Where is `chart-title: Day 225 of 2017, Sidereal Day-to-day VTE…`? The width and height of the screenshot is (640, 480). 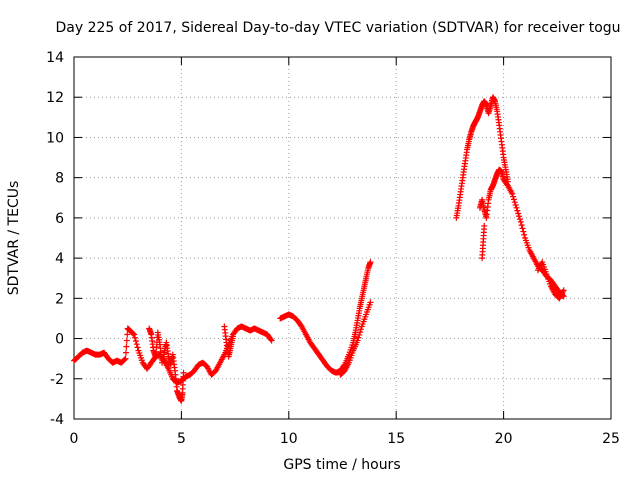 chart-title: Day 225 of 2017, Sidereal Day-to-day VTE… is located at coordinates (337, 28).